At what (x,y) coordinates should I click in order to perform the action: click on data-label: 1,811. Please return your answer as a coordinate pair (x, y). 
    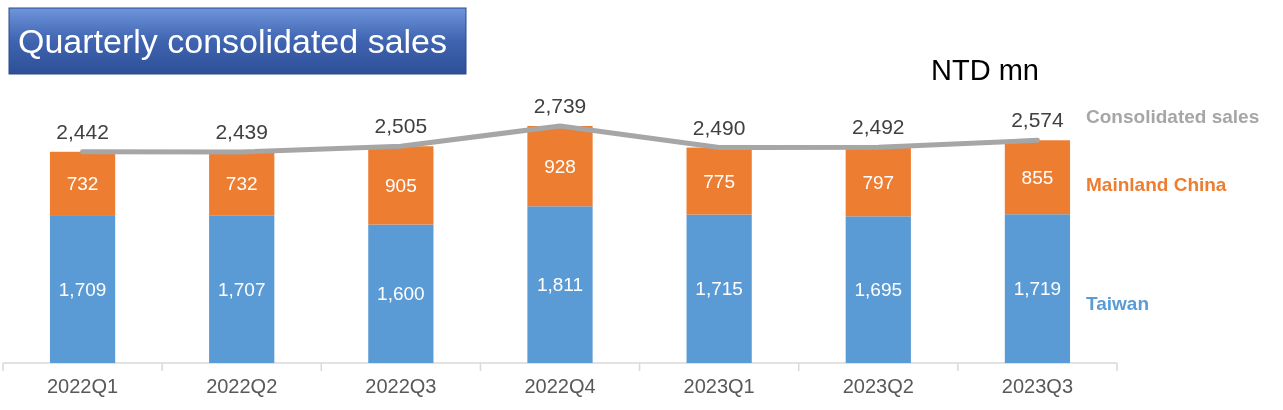
    Looking at the image, I should click on (560, 285).